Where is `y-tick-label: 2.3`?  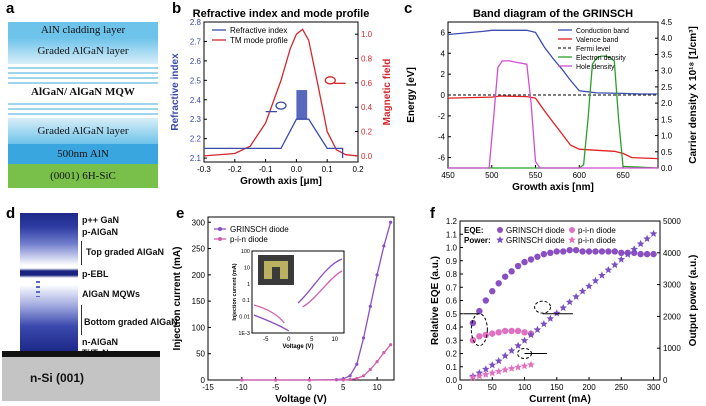 y-tick-label: 2.3 is located at coordinates (196, 119).